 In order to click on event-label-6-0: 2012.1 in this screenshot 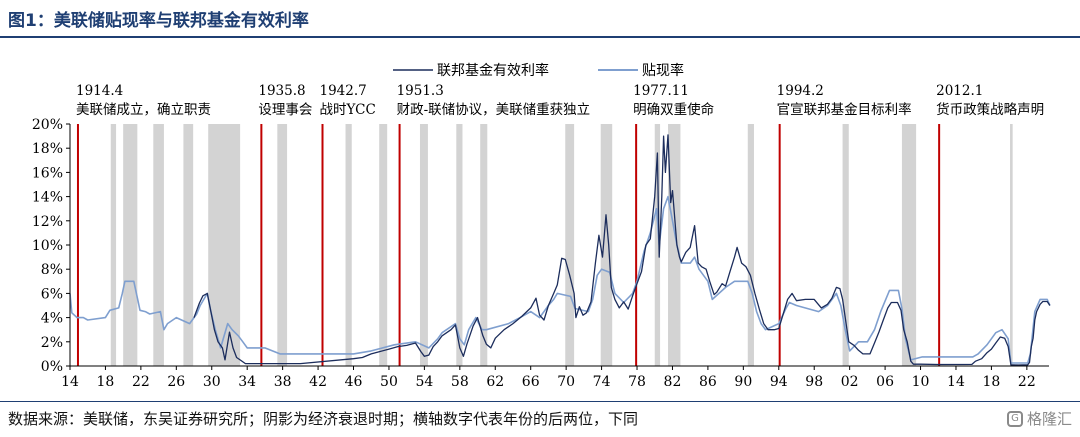, I will do `click(959, 91)`.